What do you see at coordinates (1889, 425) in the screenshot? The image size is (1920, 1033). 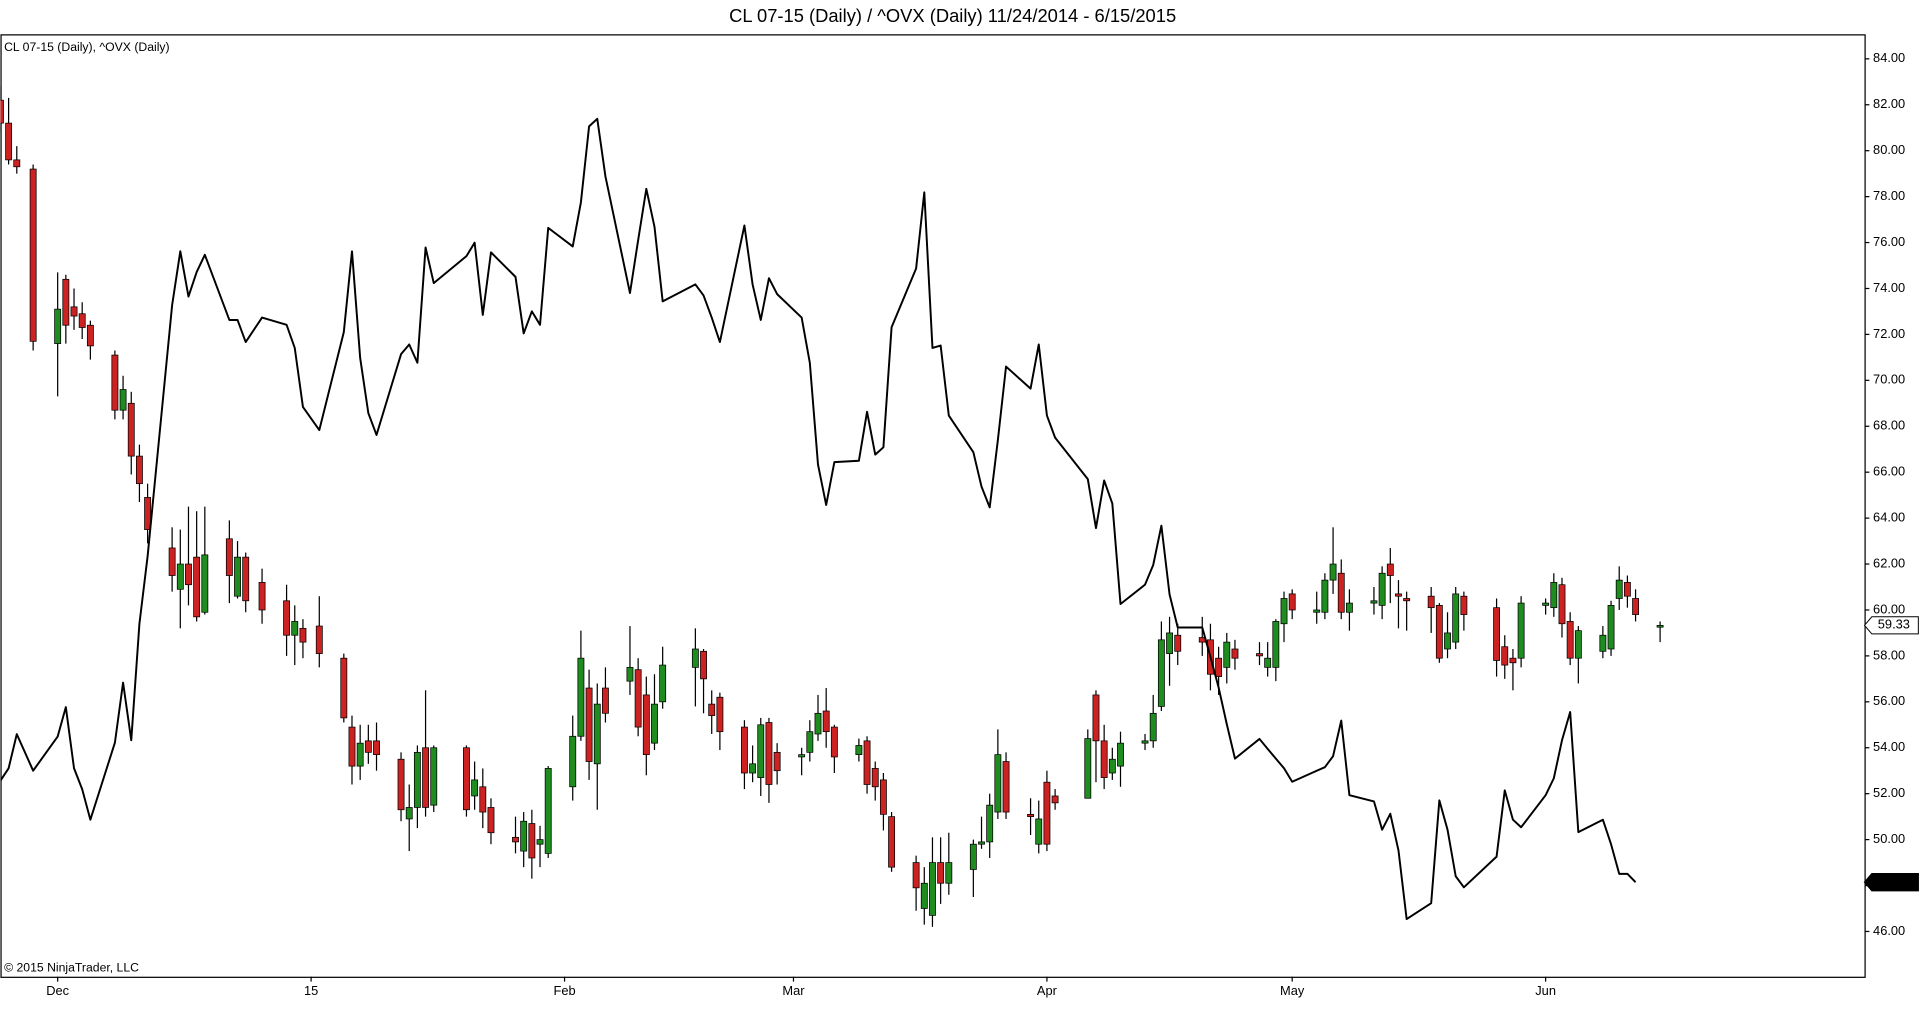 I see `y-tick-label: 68.00` at bounding box center [1889, 425].